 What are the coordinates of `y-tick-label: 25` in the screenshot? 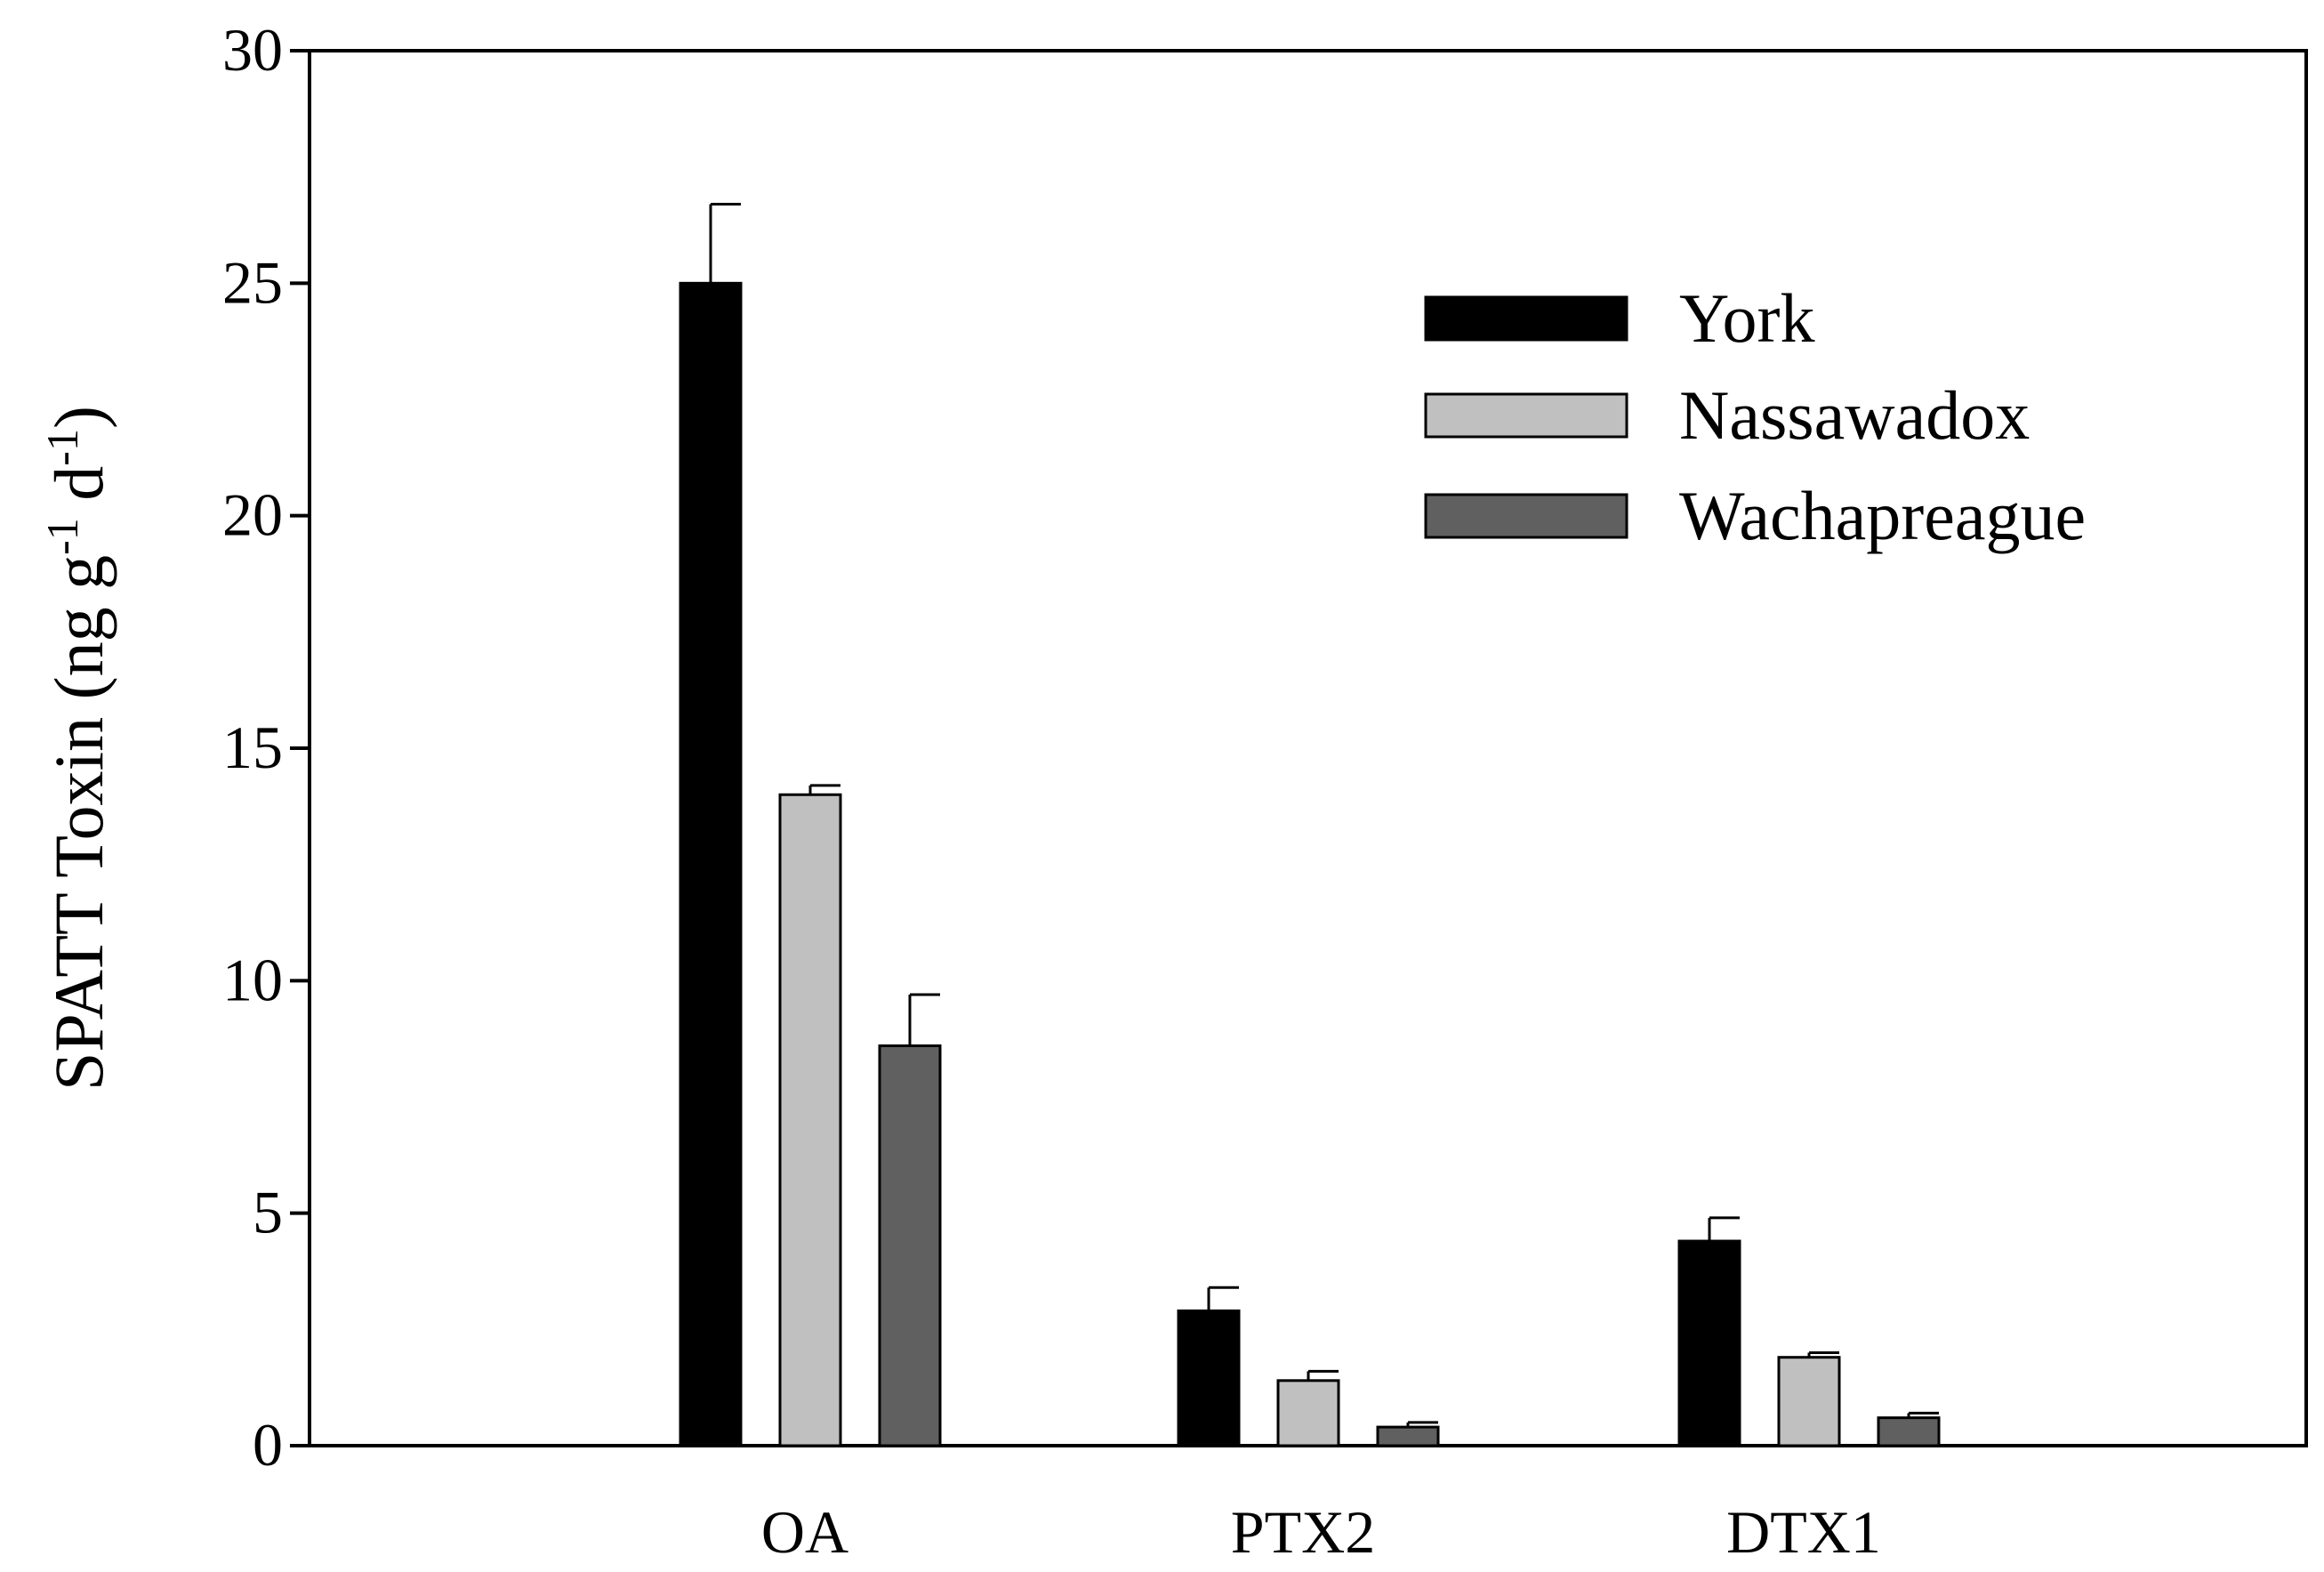 It's located at (252, 282).